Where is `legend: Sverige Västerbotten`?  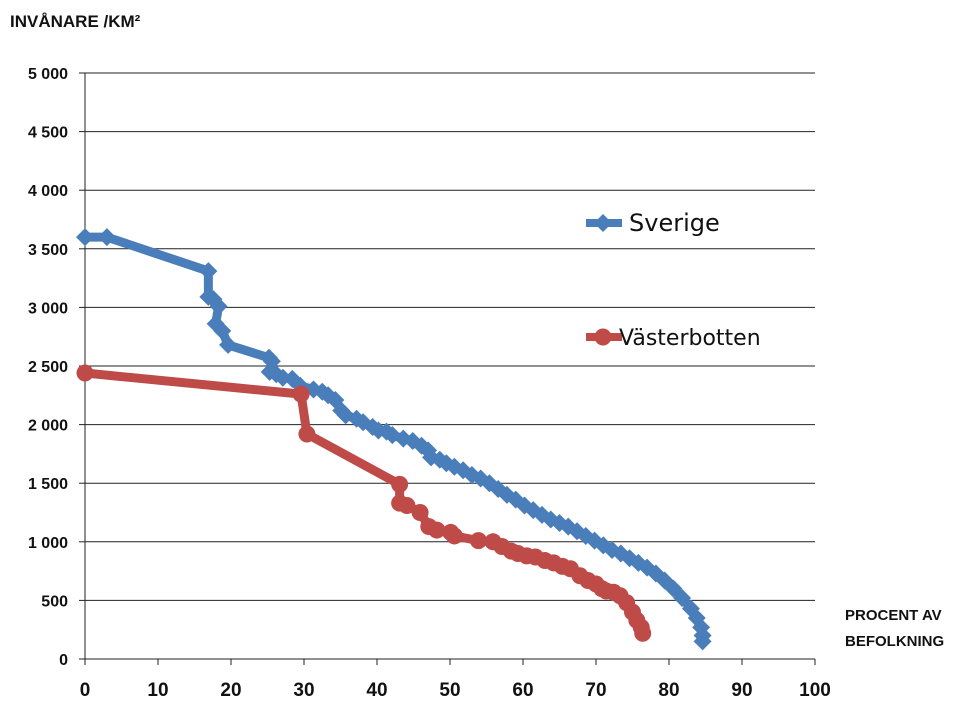
legend: Sverige Västerbotten is located at coordinates (673, 280).